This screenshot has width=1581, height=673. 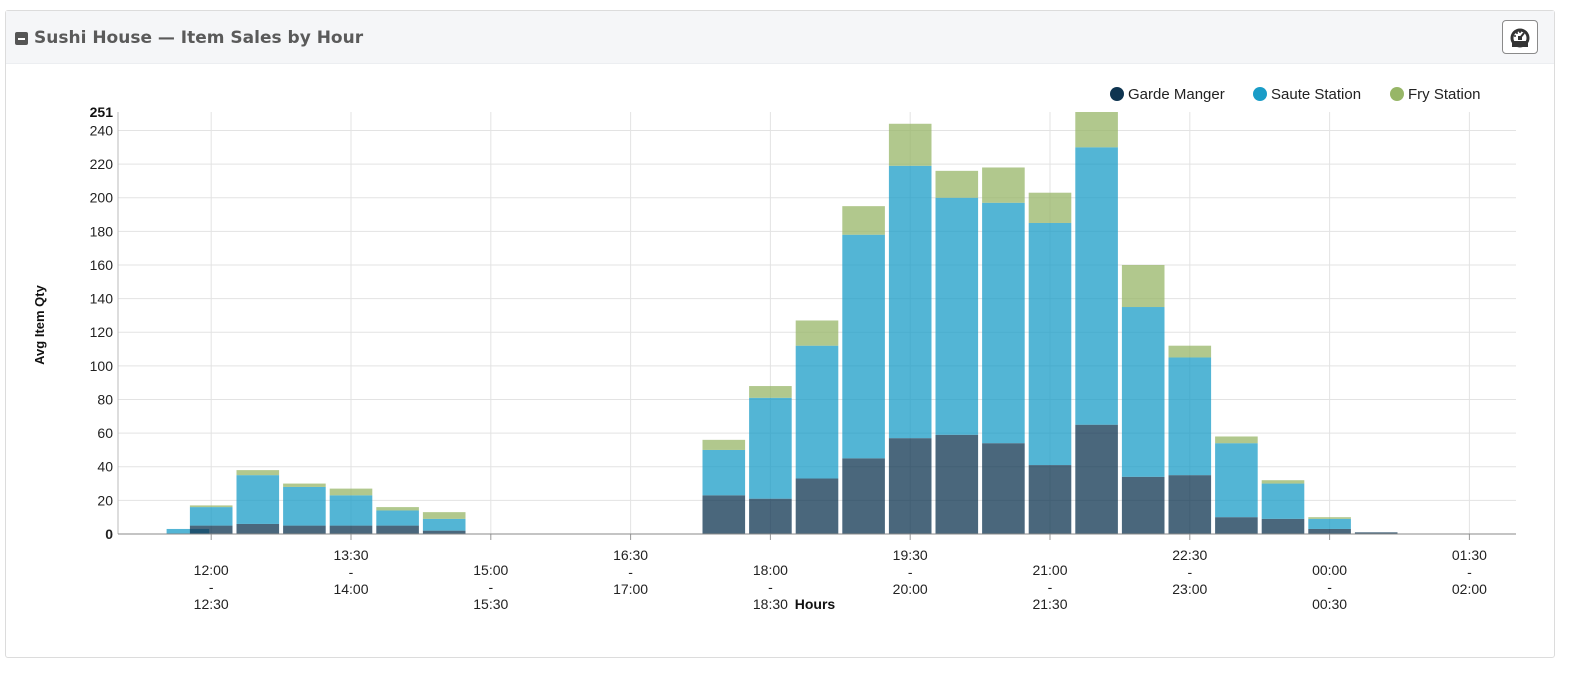 What do you see at coordinates (21, 38) in the screenshot?
I see `minus-square-icon` at bounding box center [21, 38].